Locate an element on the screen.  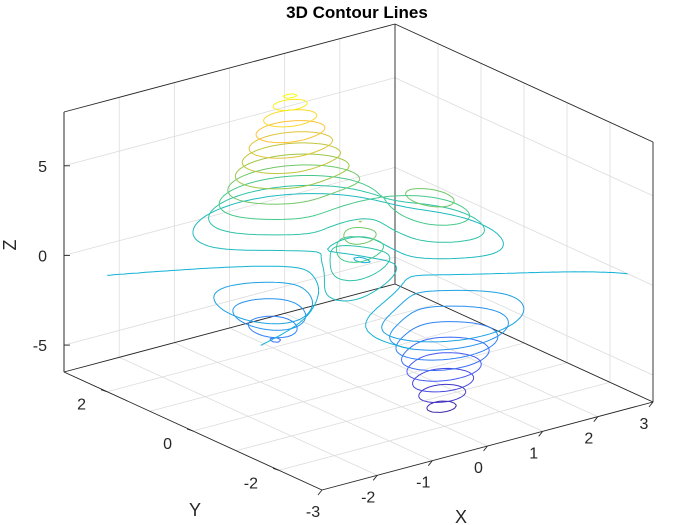
x-tick-label: 3 is located at coordinates (644, 424).